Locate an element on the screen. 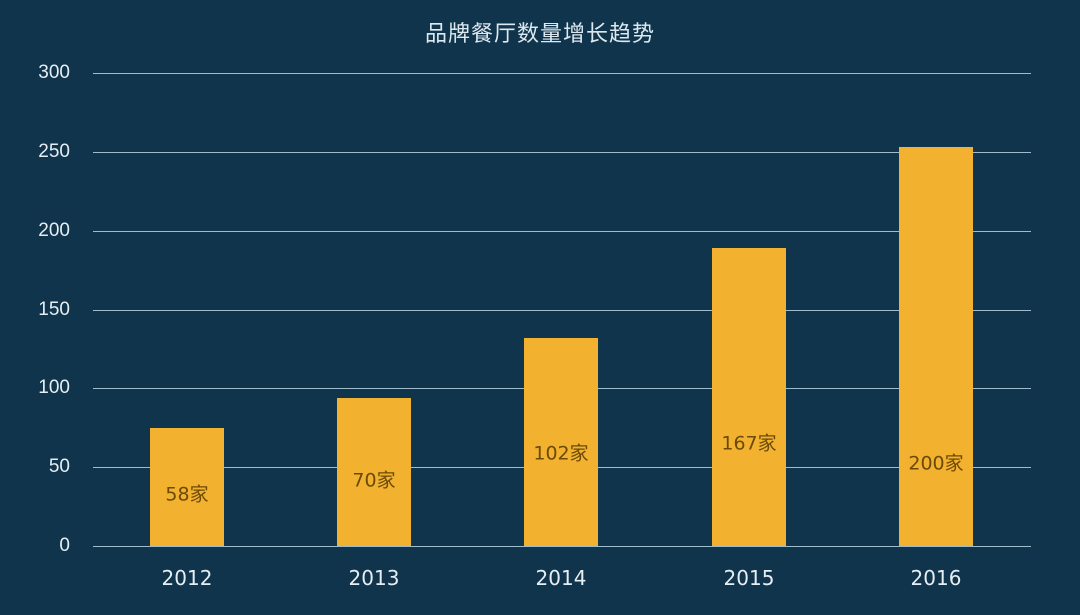 The height and width of the screenshot is (615, 1080). bar-data-label: 58家 is located at coordinates (187, 494).